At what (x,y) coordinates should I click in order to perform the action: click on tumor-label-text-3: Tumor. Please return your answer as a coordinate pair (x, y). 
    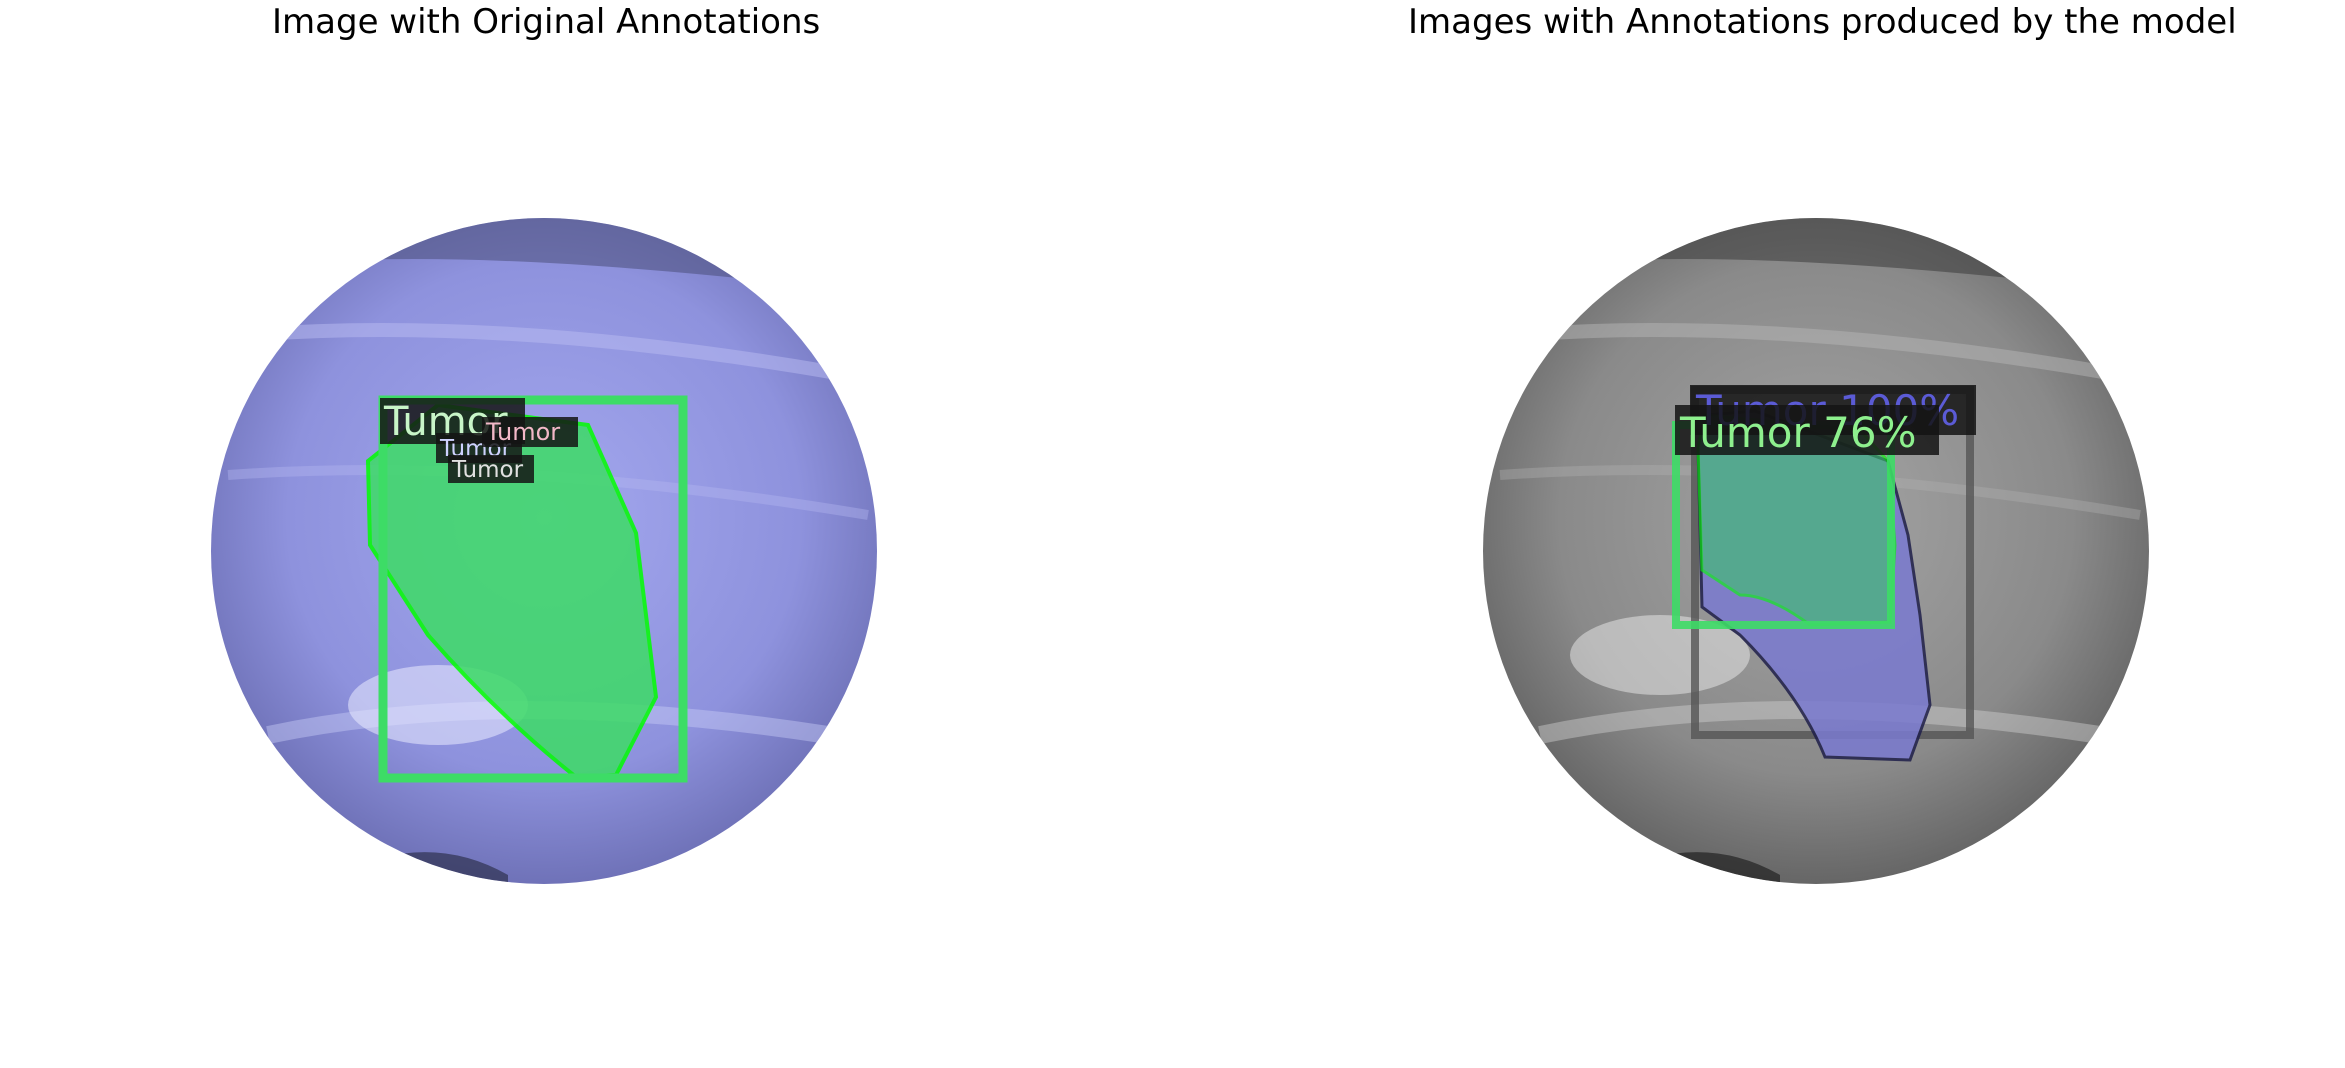
    Looking at the image, I should click on (487, 470).